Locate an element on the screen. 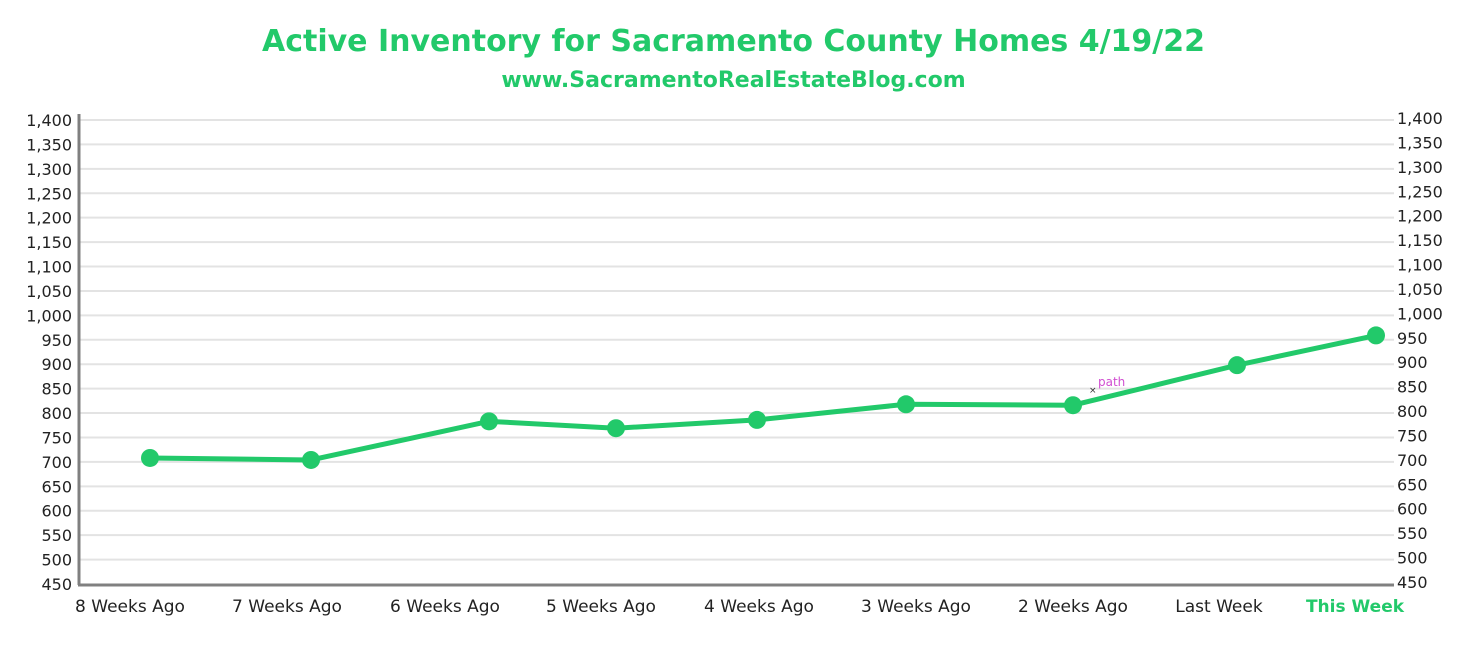 The width and height of the screenshot is (1467, 655). x-tick-label: 7 Weeks Ago is located at coordinates (287, 607).